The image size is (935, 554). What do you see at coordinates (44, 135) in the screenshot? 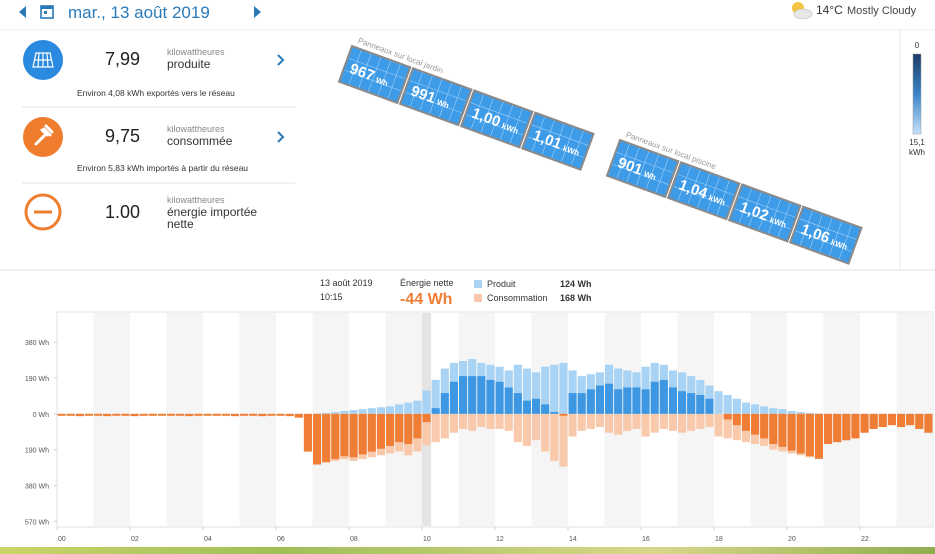
I see `plug-glyph` at bounding box center [44, 135].